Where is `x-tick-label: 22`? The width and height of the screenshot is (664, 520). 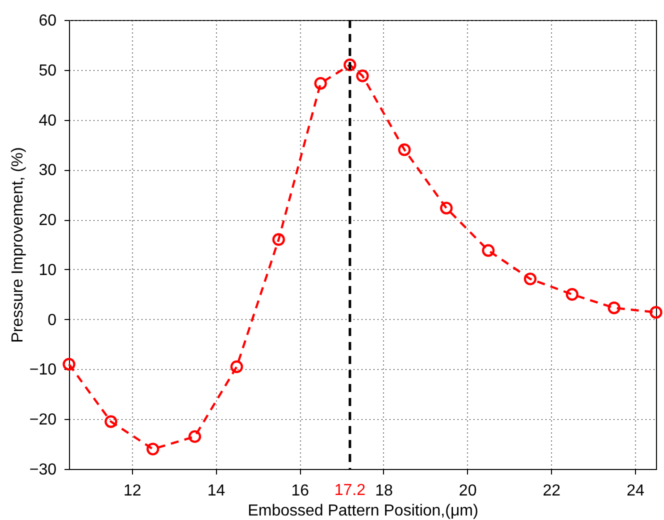 x-tick-label: 22 is located at coordinates (551, 491).